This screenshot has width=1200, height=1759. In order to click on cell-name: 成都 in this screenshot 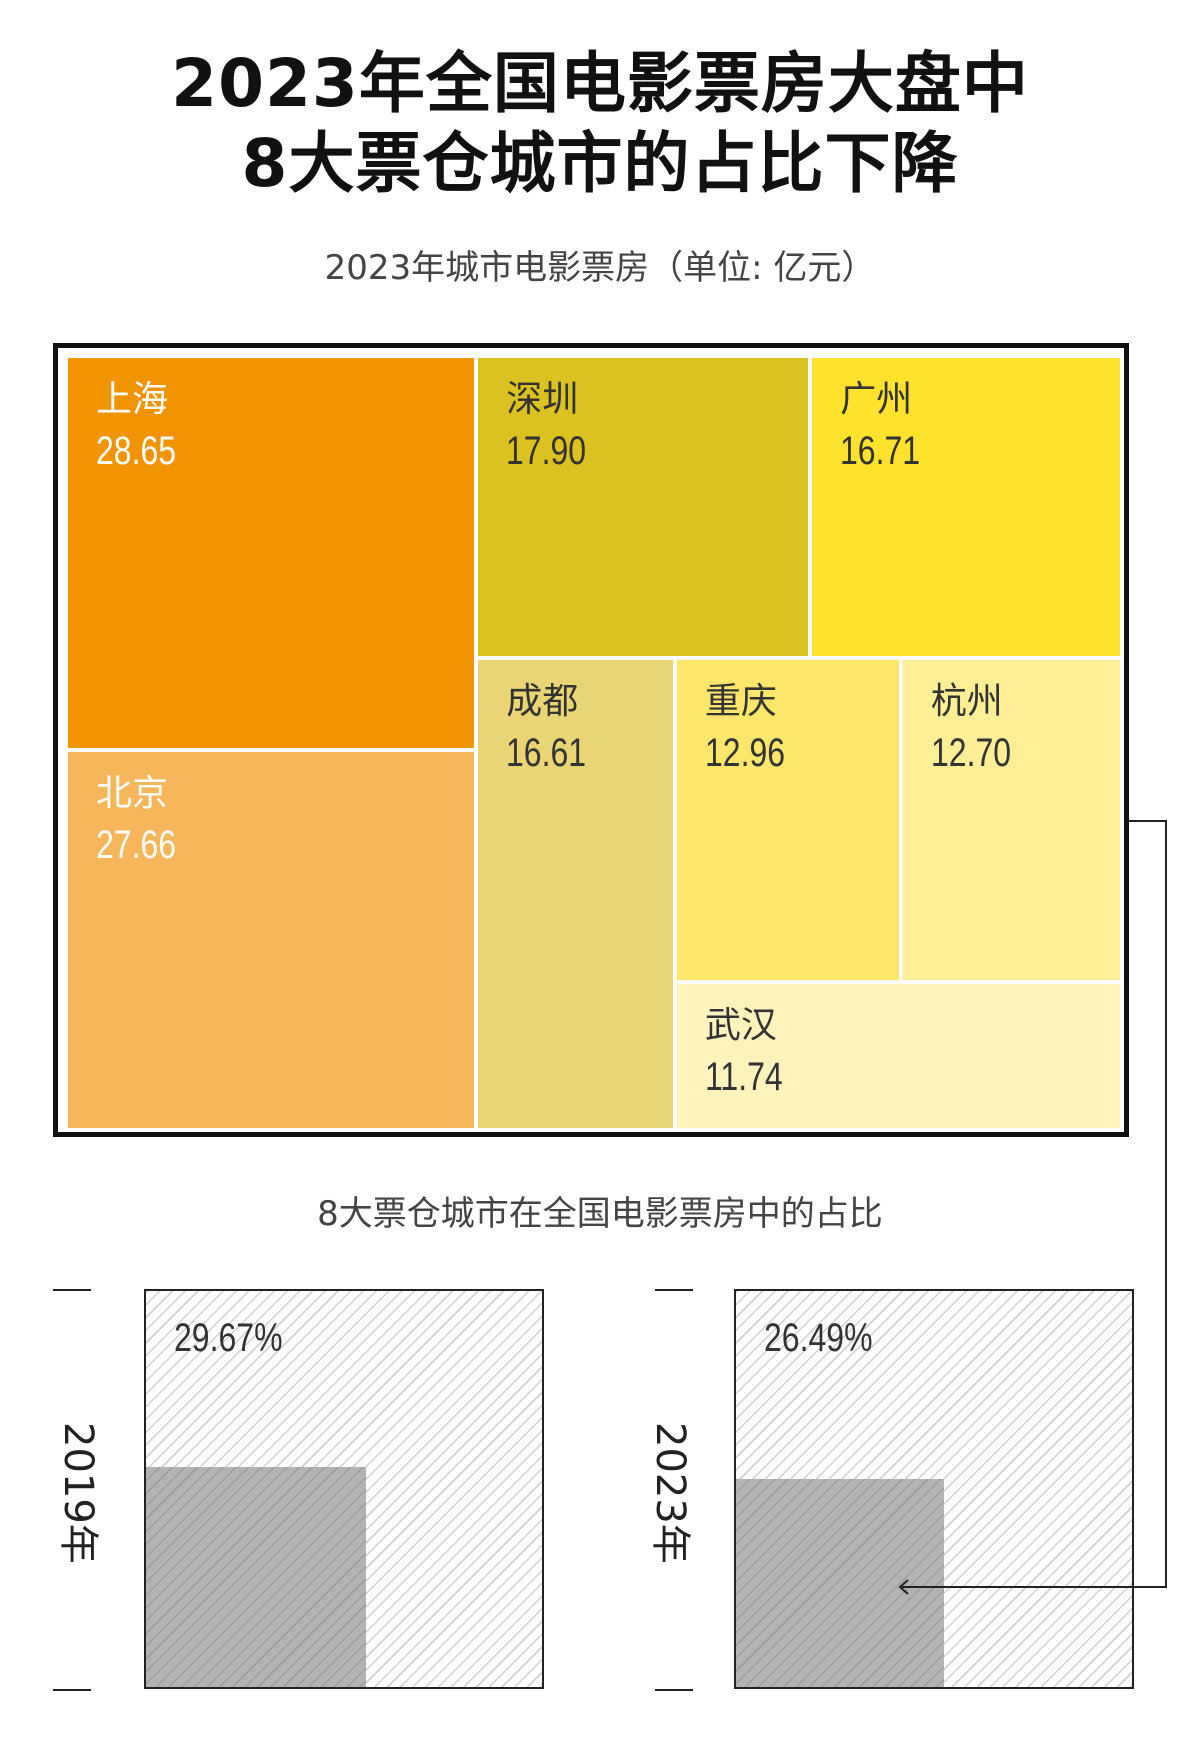, I will do `click(542, 702)`.